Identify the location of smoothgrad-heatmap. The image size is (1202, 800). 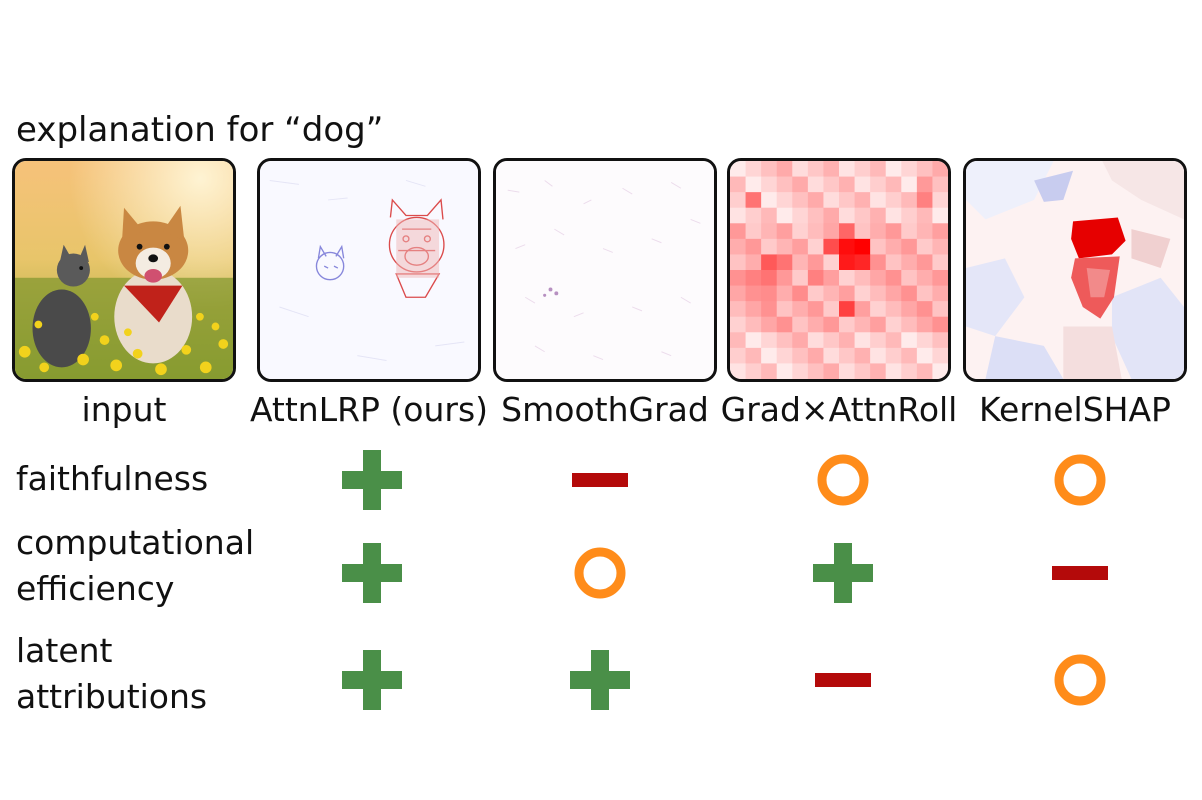
(605, 270).